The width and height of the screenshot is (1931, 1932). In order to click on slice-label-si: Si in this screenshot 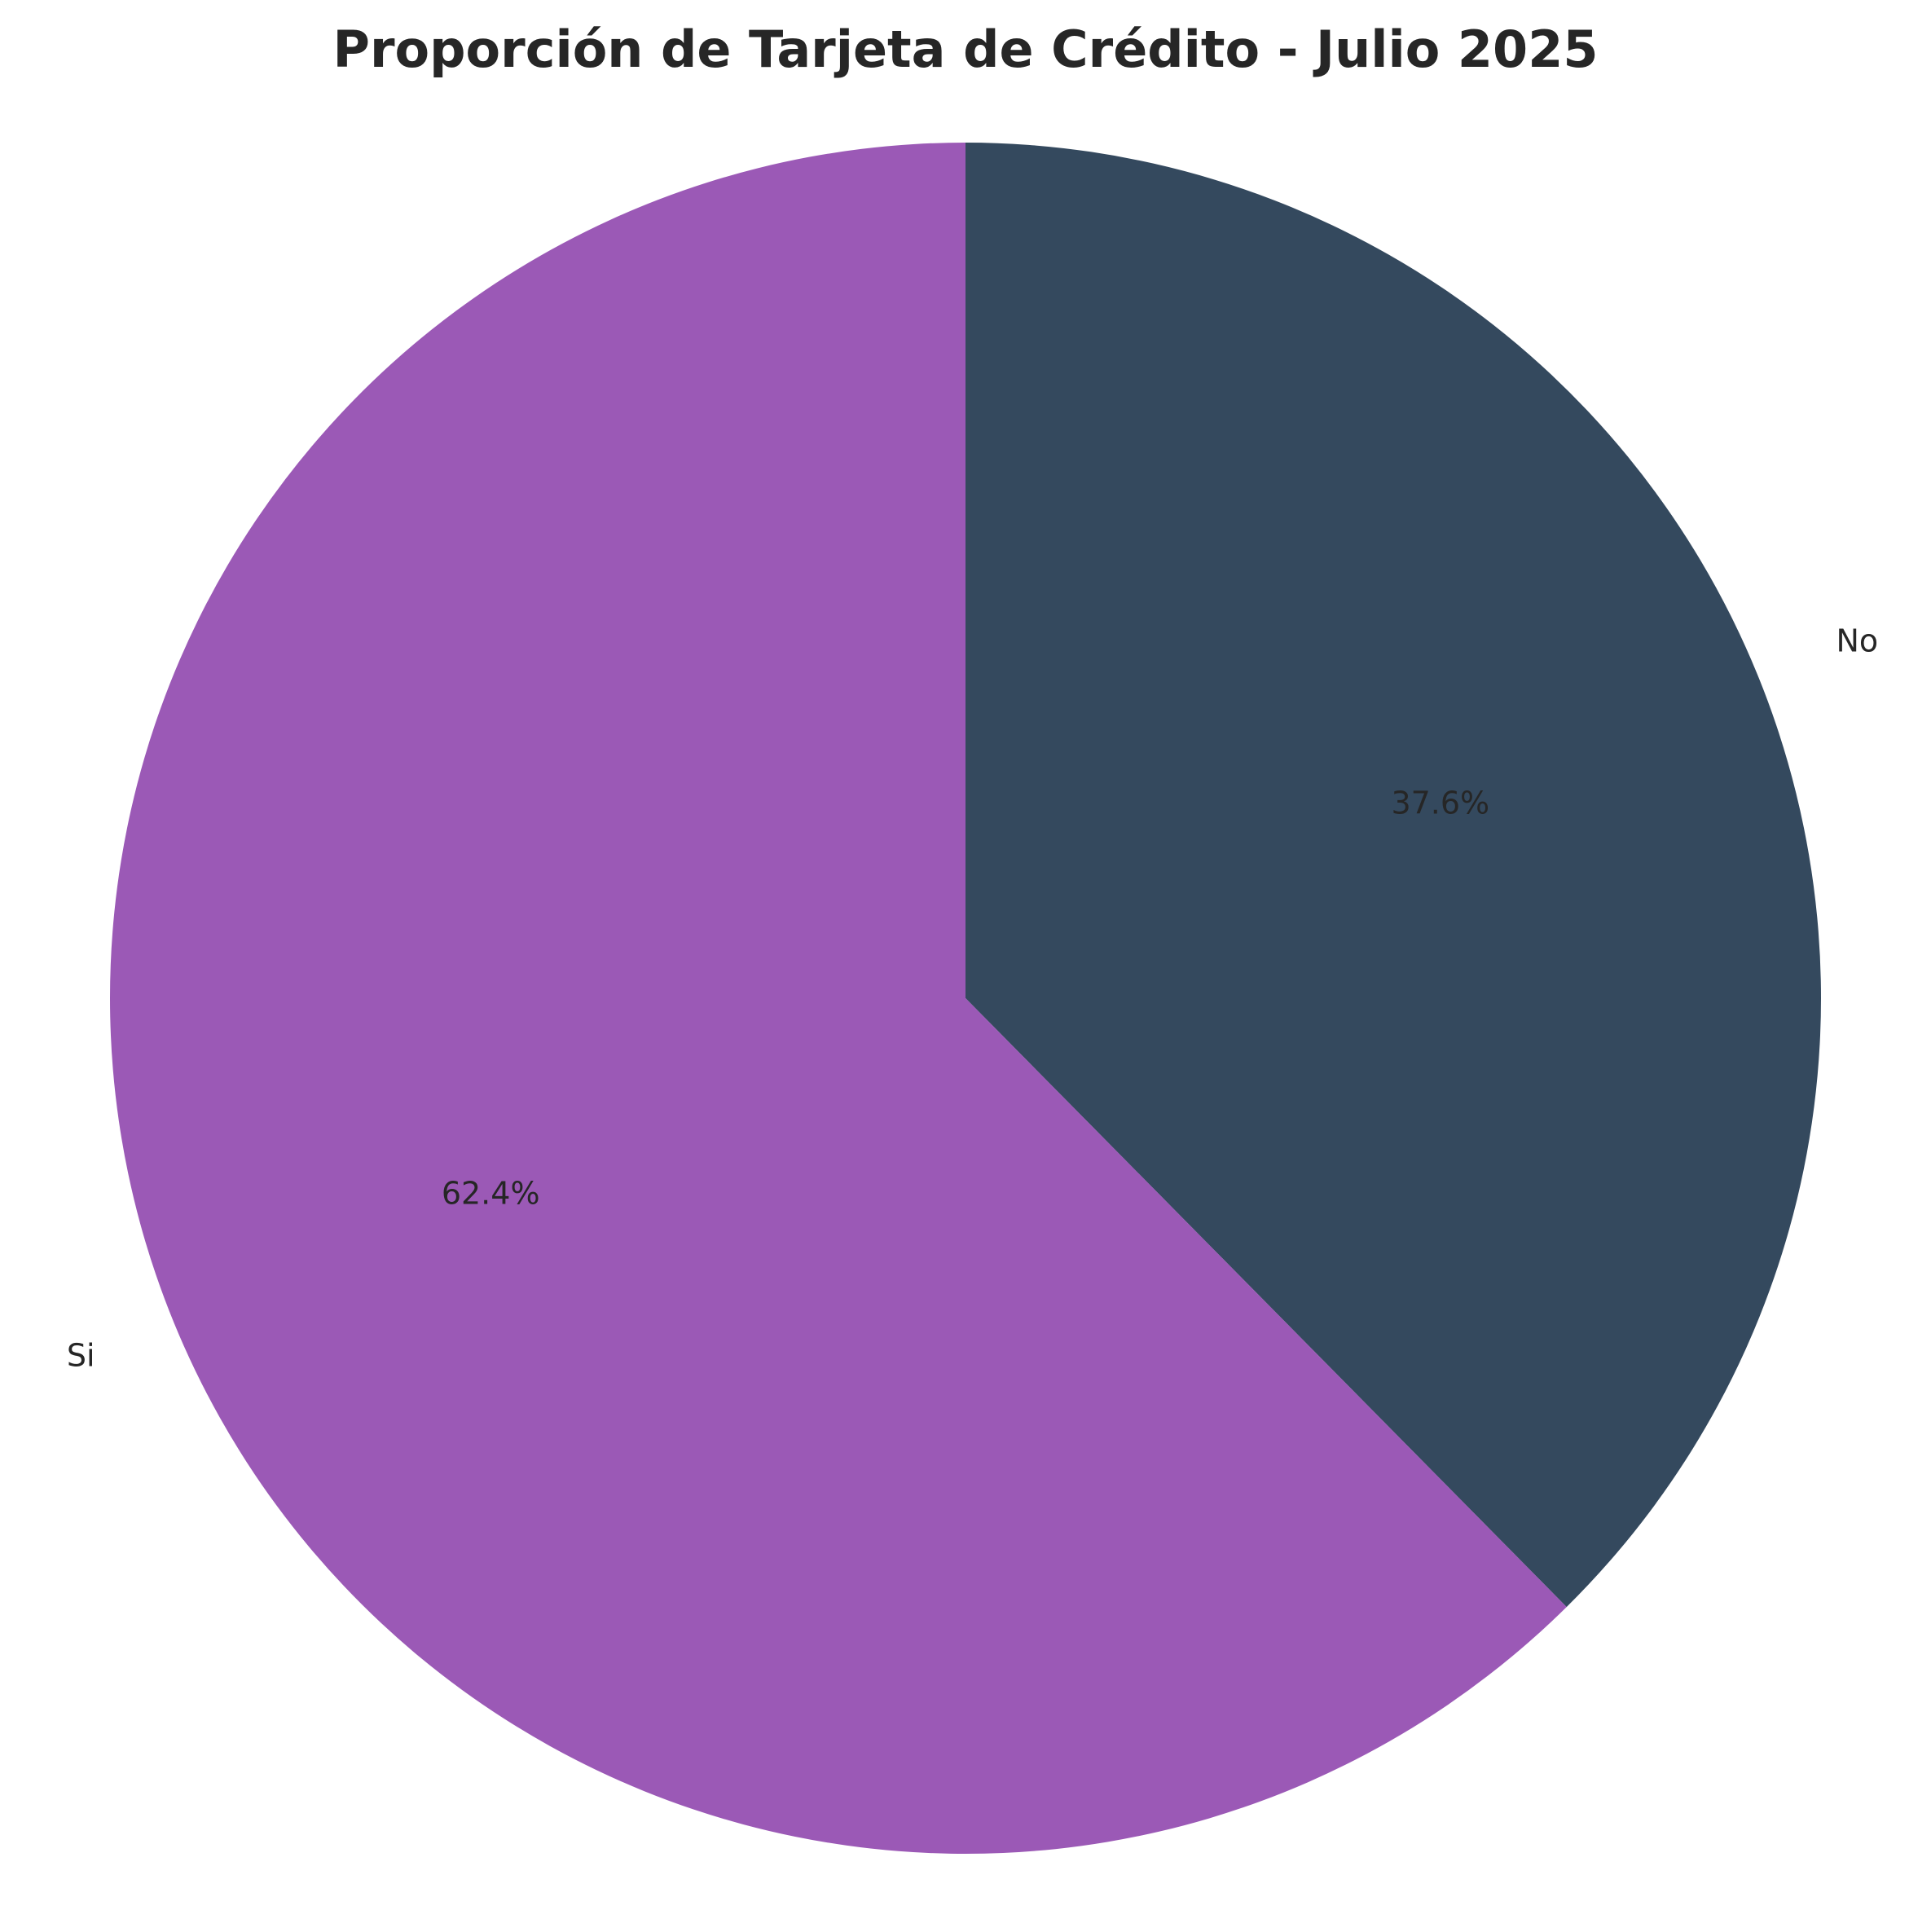, I will do `click(81, 1356)`.